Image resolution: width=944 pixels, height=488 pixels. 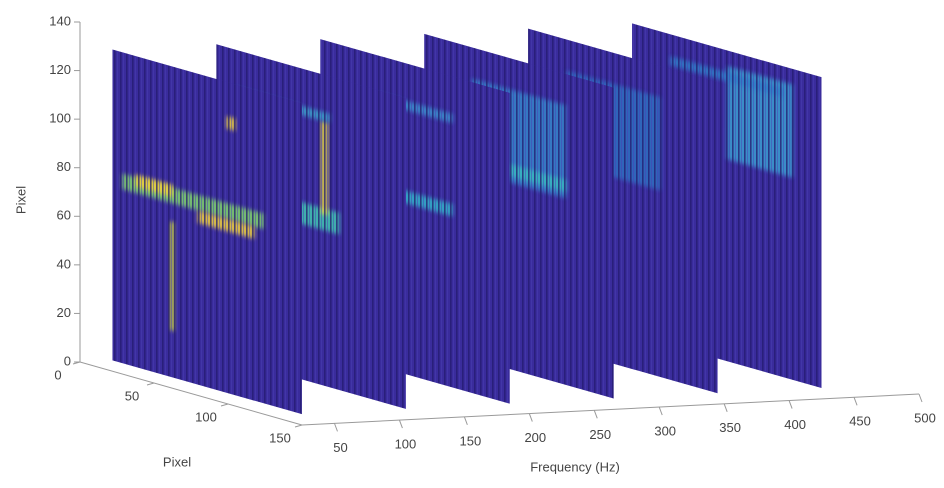 I want to click on z-tick-label: 0, so click(x=67, y=360).